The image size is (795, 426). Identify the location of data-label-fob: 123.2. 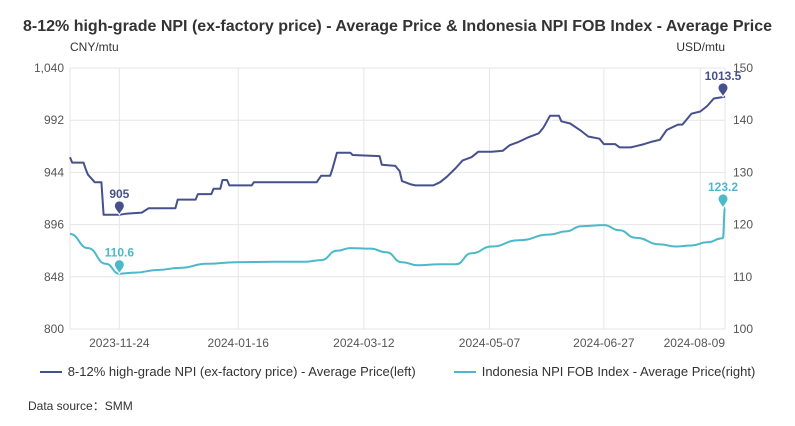
(723, 187).